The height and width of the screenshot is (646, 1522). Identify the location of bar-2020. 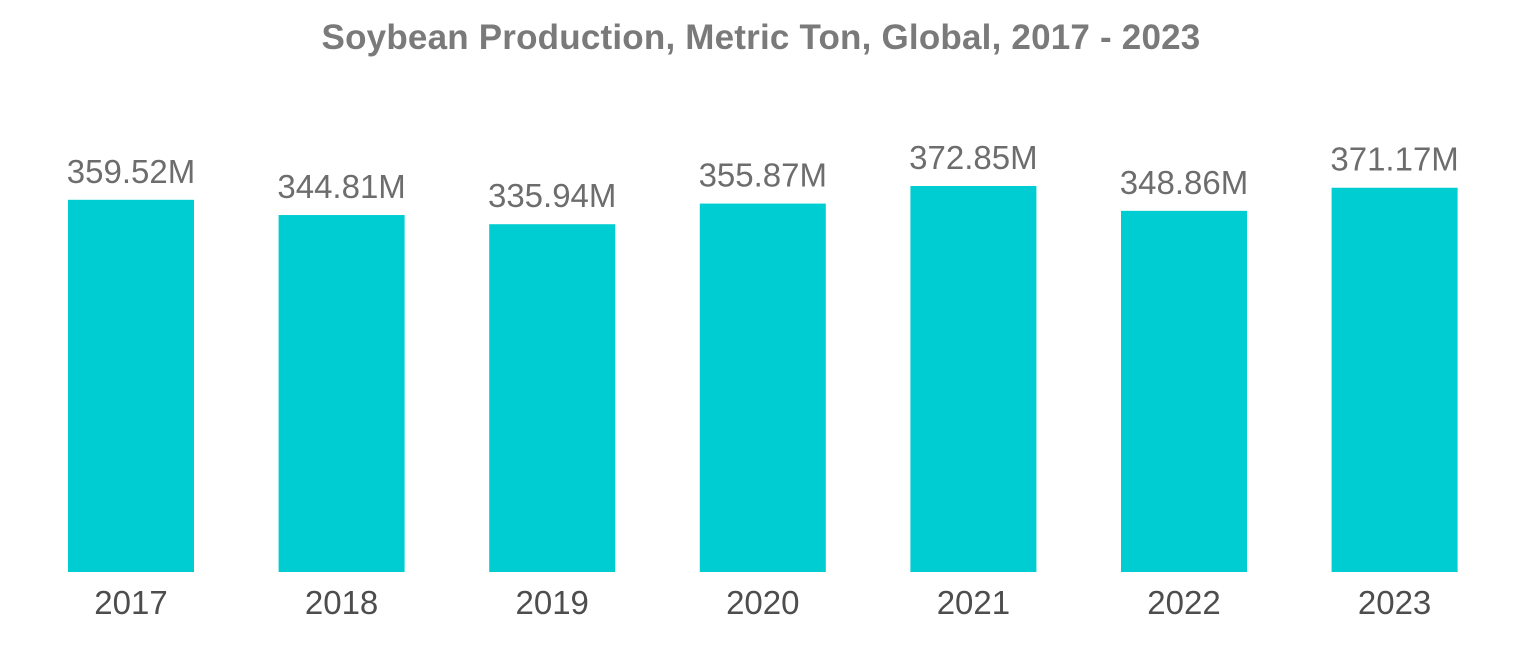
(762, 388).